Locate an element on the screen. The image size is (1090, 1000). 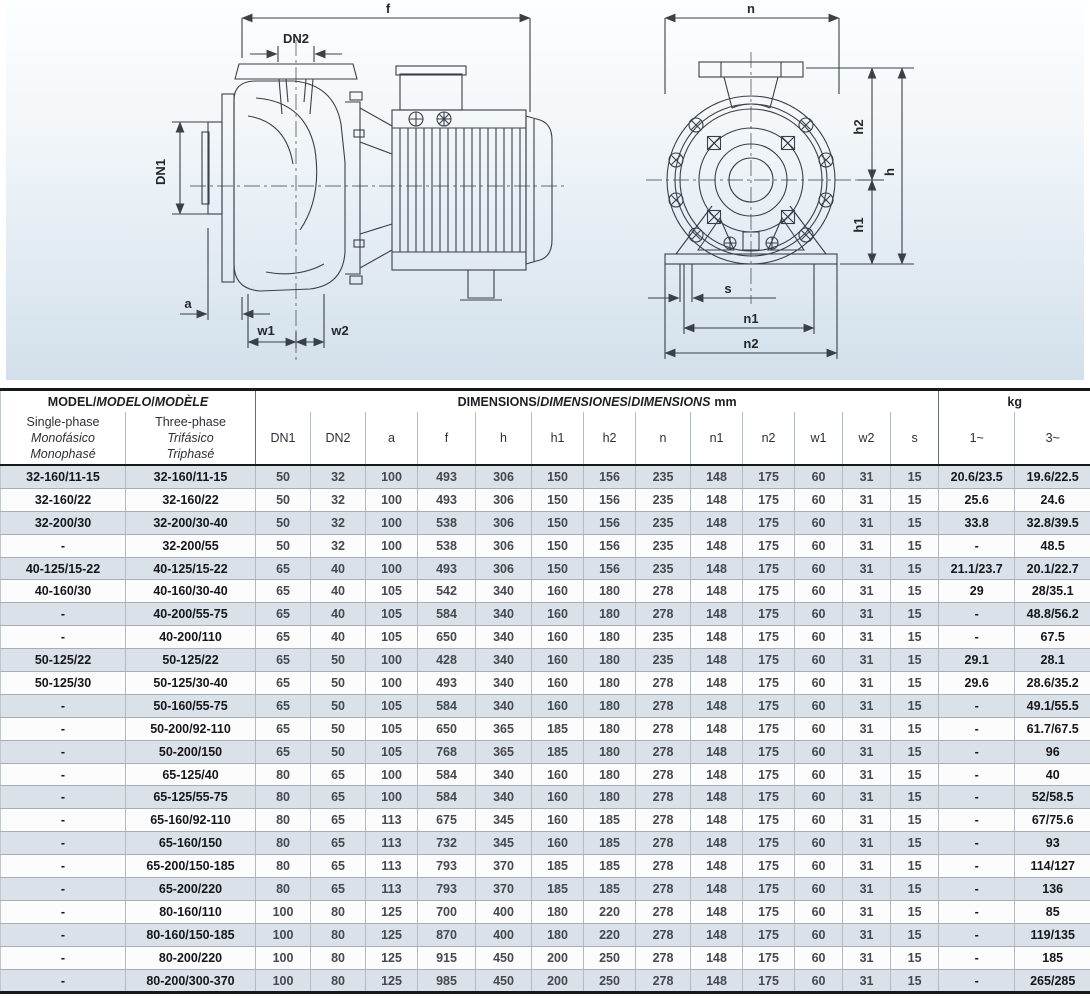
three-phase-es: Trifásico is located at coordinates (190, 437).